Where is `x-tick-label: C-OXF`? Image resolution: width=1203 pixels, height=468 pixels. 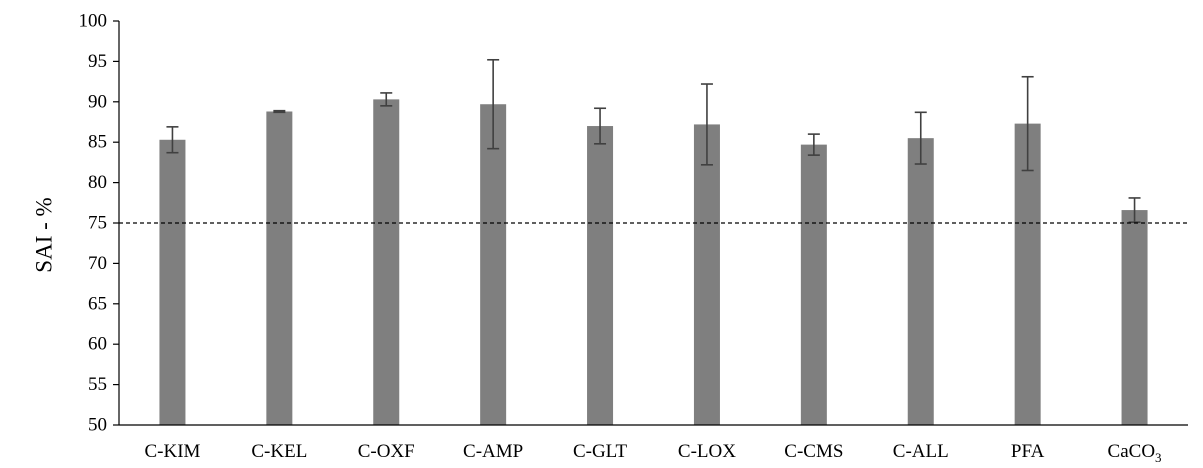
x-tick-label: C-OXF is located at coordinates (386, 451).